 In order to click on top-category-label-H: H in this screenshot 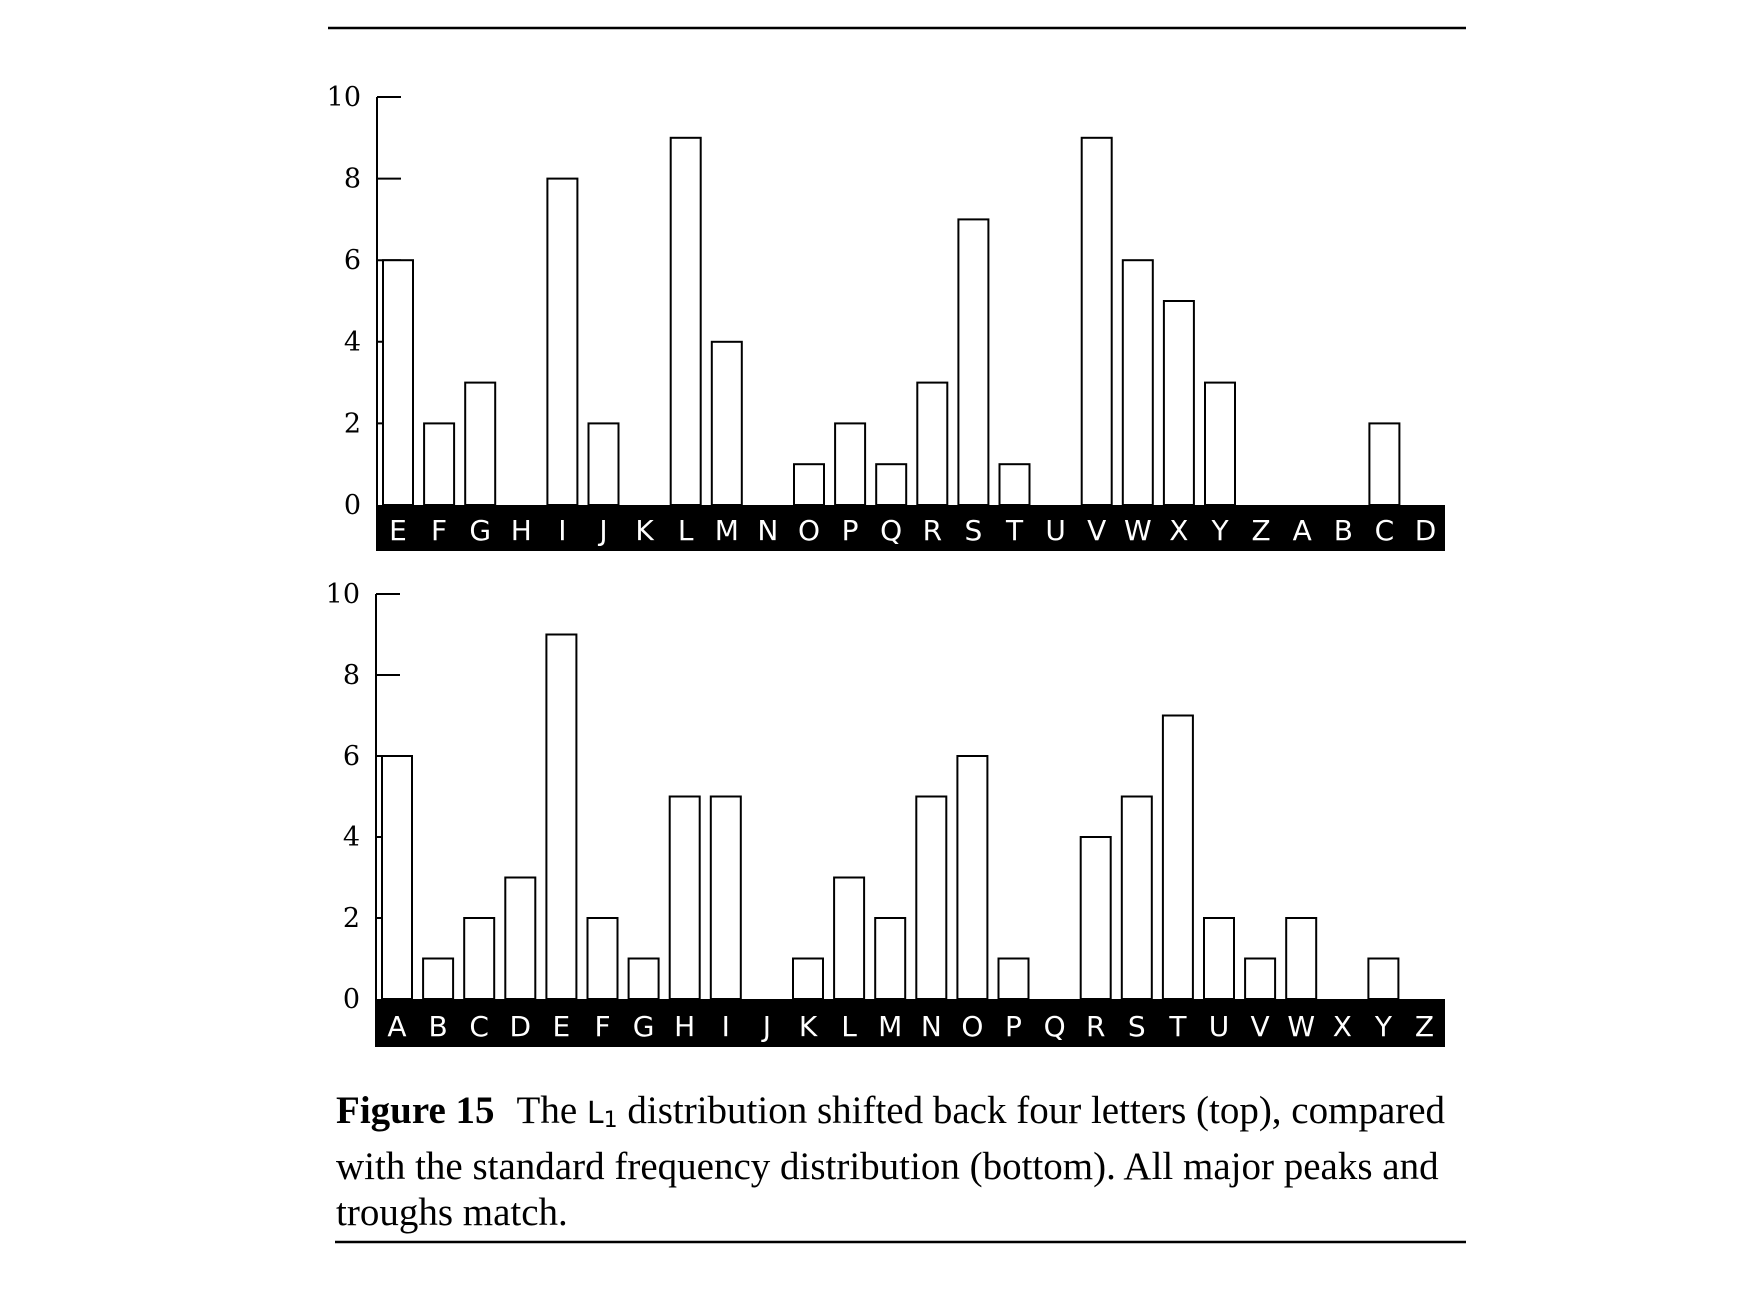, I will do `click(521, 530)`.